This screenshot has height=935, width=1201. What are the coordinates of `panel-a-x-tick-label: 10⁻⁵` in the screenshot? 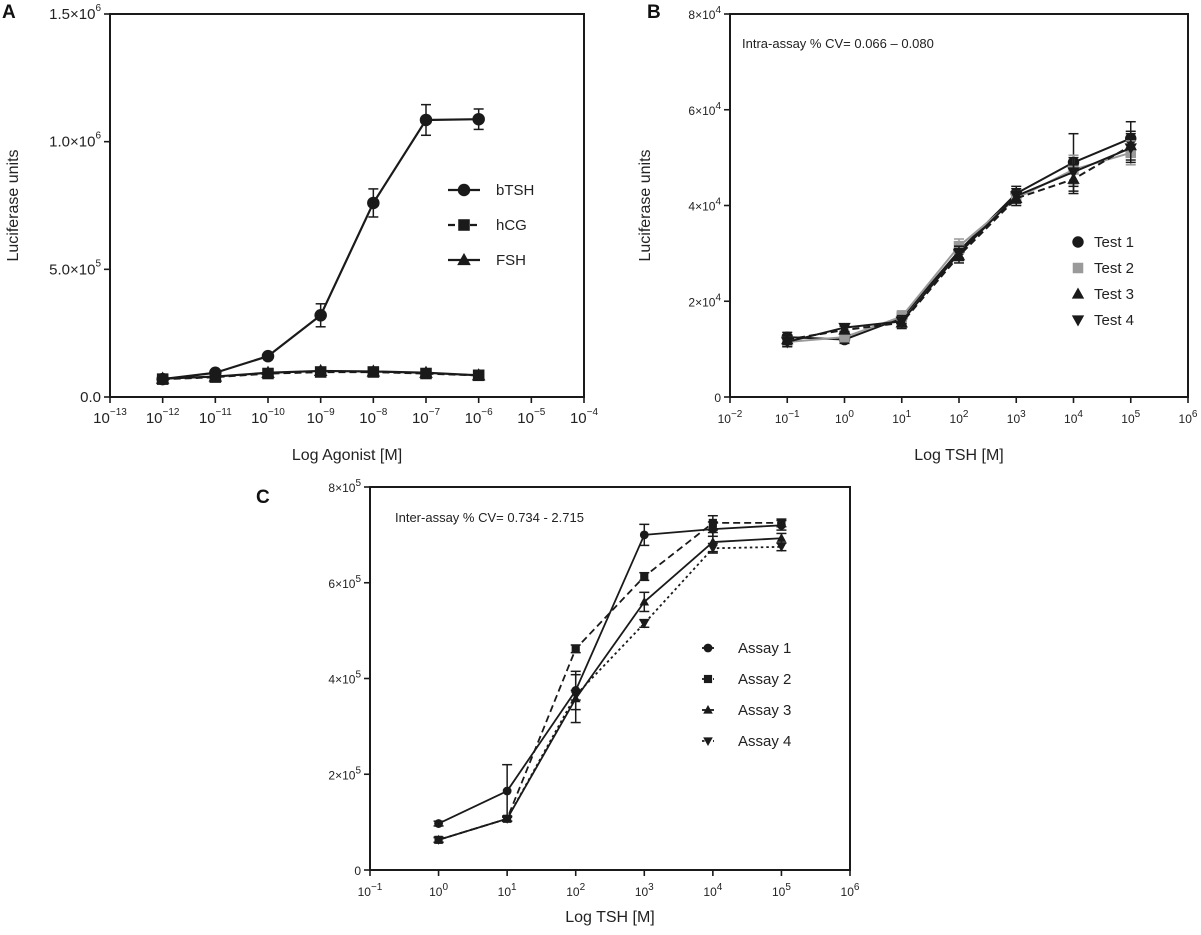 It's located at (531, 417).